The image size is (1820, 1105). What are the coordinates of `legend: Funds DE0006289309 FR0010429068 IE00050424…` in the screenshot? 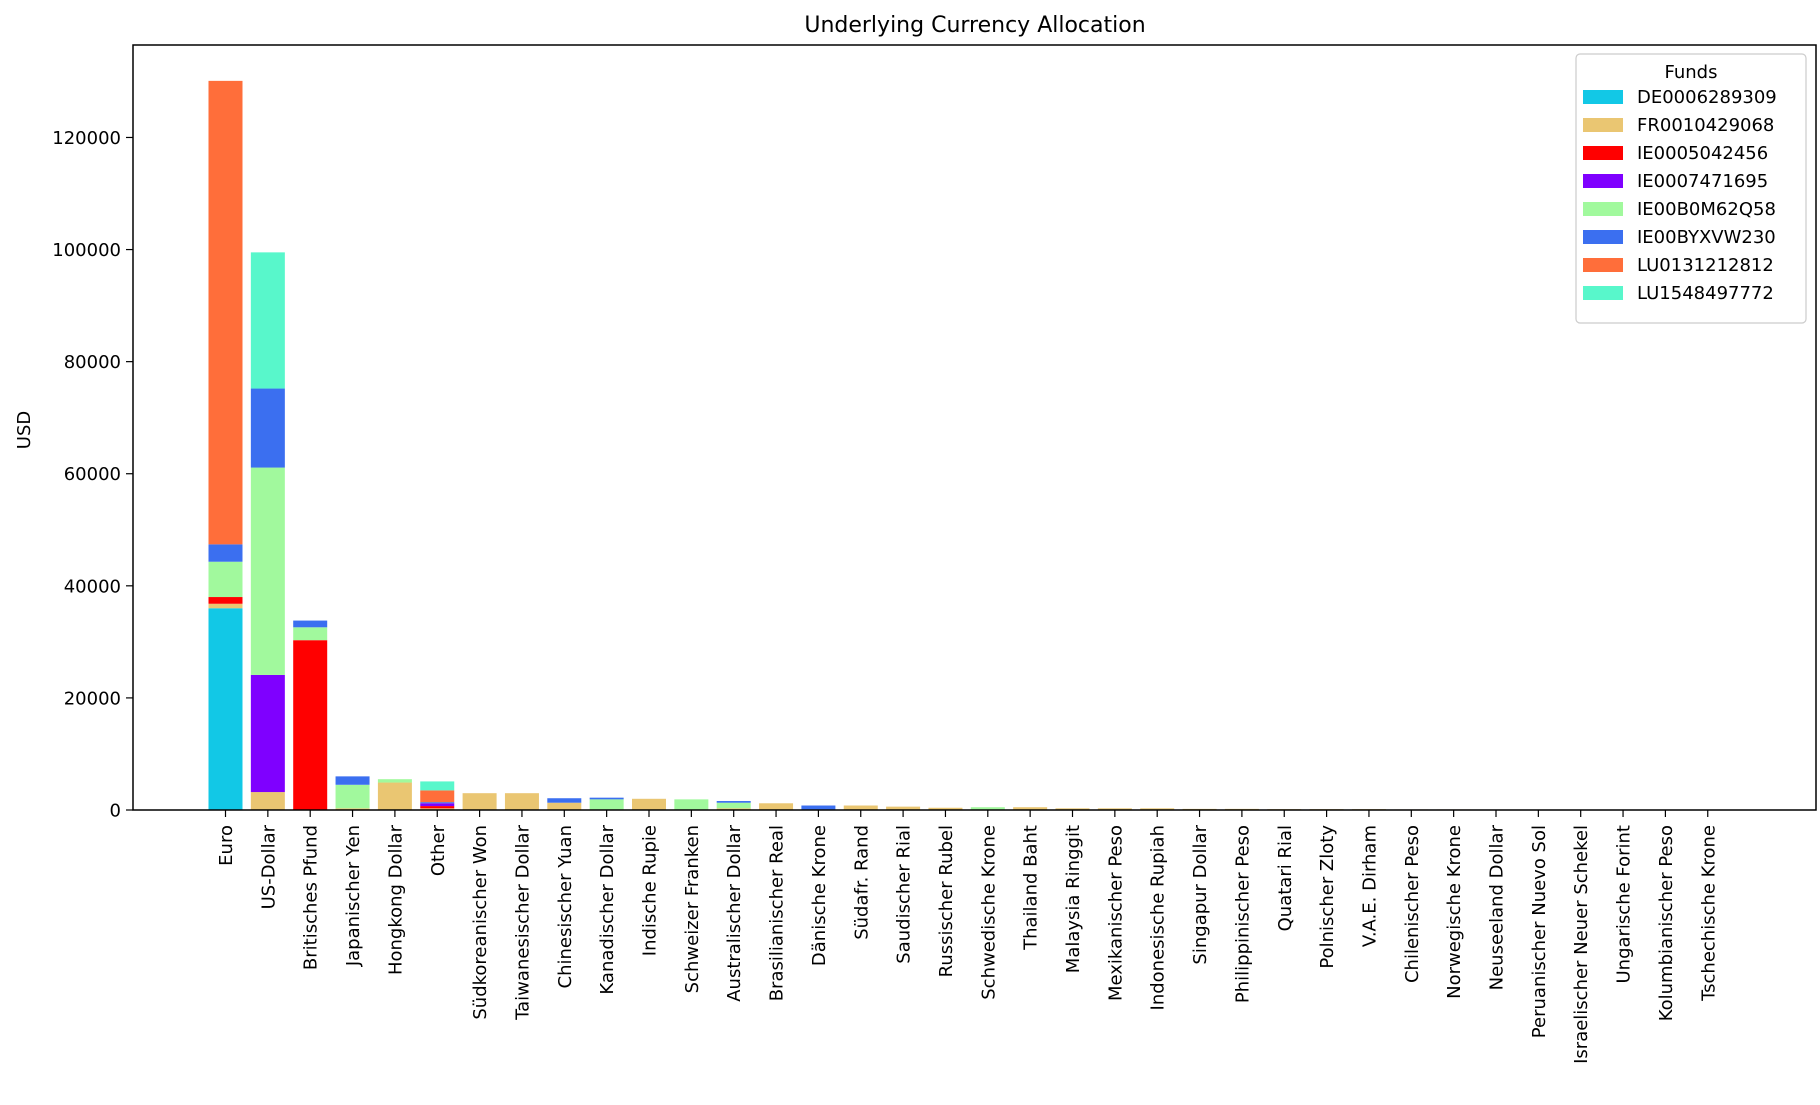 It's located at (1691, 188).